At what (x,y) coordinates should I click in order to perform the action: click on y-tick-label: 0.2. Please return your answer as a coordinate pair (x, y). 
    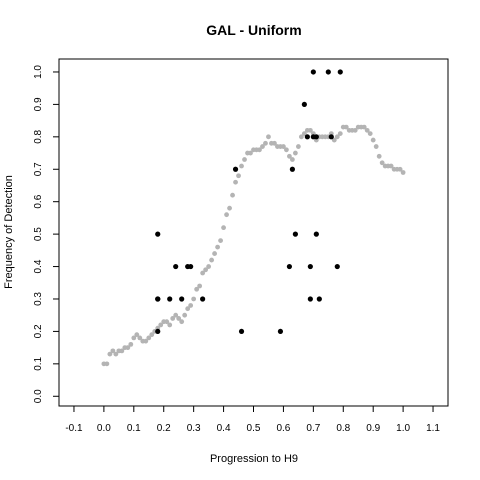
    Looking at the image, I should click on (38, 331).